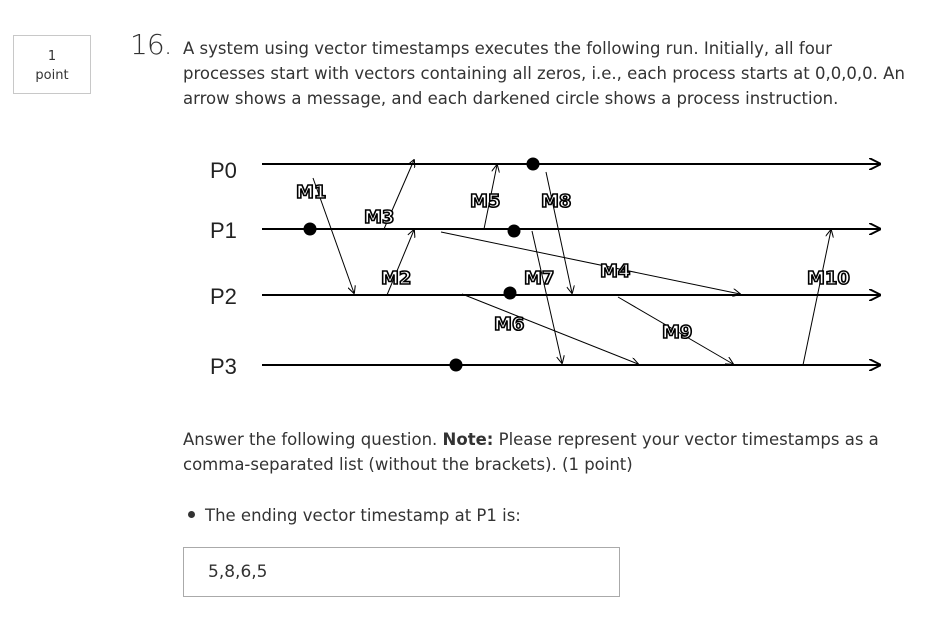 The width and height of the screenshot is (935, 625). Describe the element at coordinates (333, 235) in the screenshot. I see `message-arrow-m1` at that location.